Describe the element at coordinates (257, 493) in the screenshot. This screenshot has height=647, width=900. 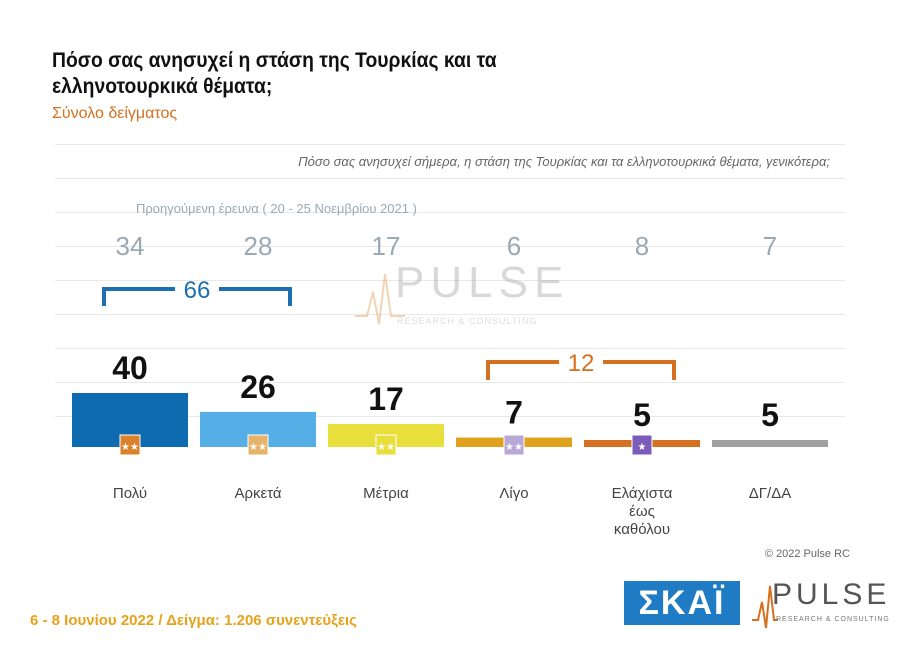
I see `category-label: Αρκετά` at that location.